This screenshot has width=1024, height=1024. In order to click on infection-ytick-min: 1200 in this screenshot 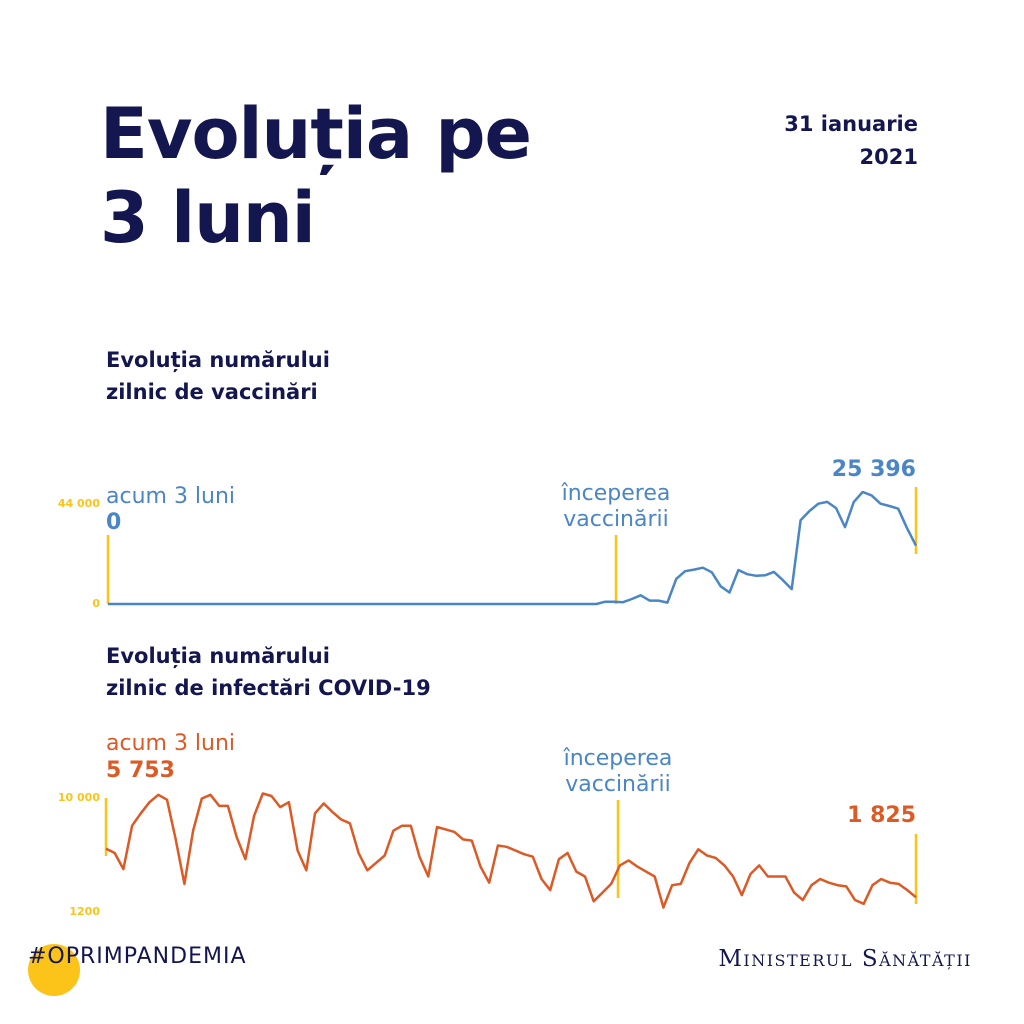, I will do `click(84, 911)`.